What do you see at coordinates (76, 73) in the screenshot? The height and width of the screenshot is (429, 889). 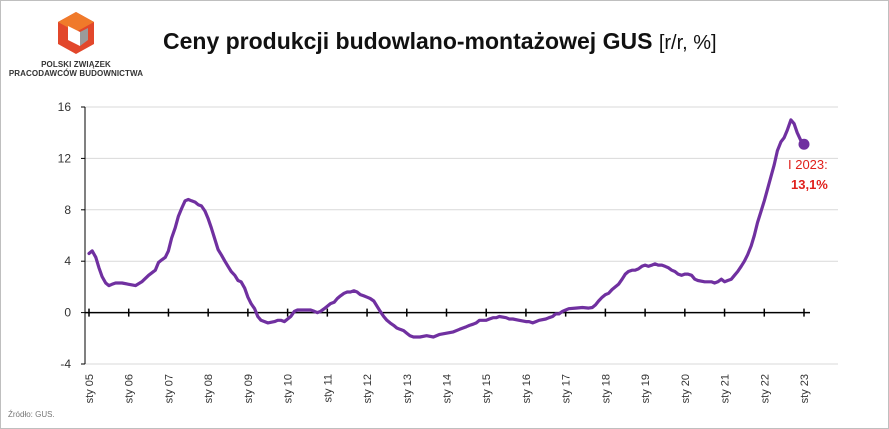 I see `logo-text-line2: PRACODAWCÓW BUDOWNICTWA` at bounding box center [76, 73].